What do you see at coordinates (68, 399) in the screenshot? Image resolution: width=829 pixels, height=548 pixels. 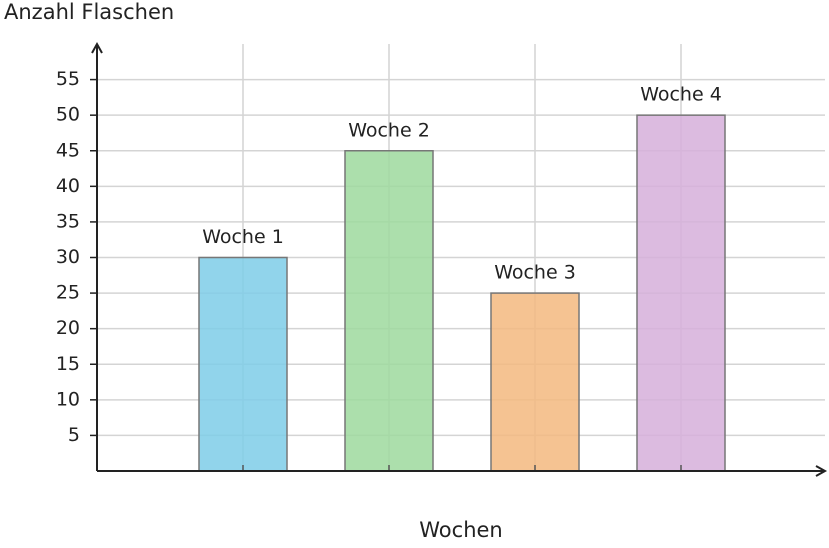 I see `y-tick-label: 10` at bounding box center [68, 399].